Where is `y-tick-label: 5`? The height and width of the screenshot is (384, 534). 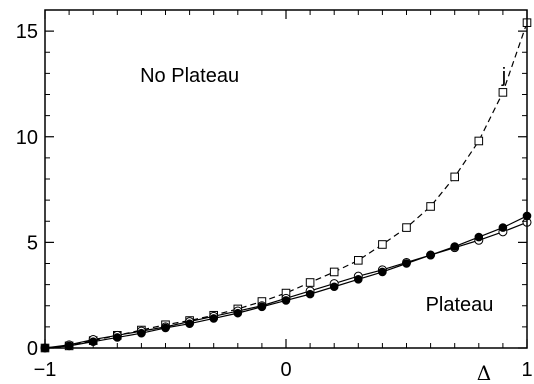
y-tick-label: 5 is located at coordinates (32, 243).